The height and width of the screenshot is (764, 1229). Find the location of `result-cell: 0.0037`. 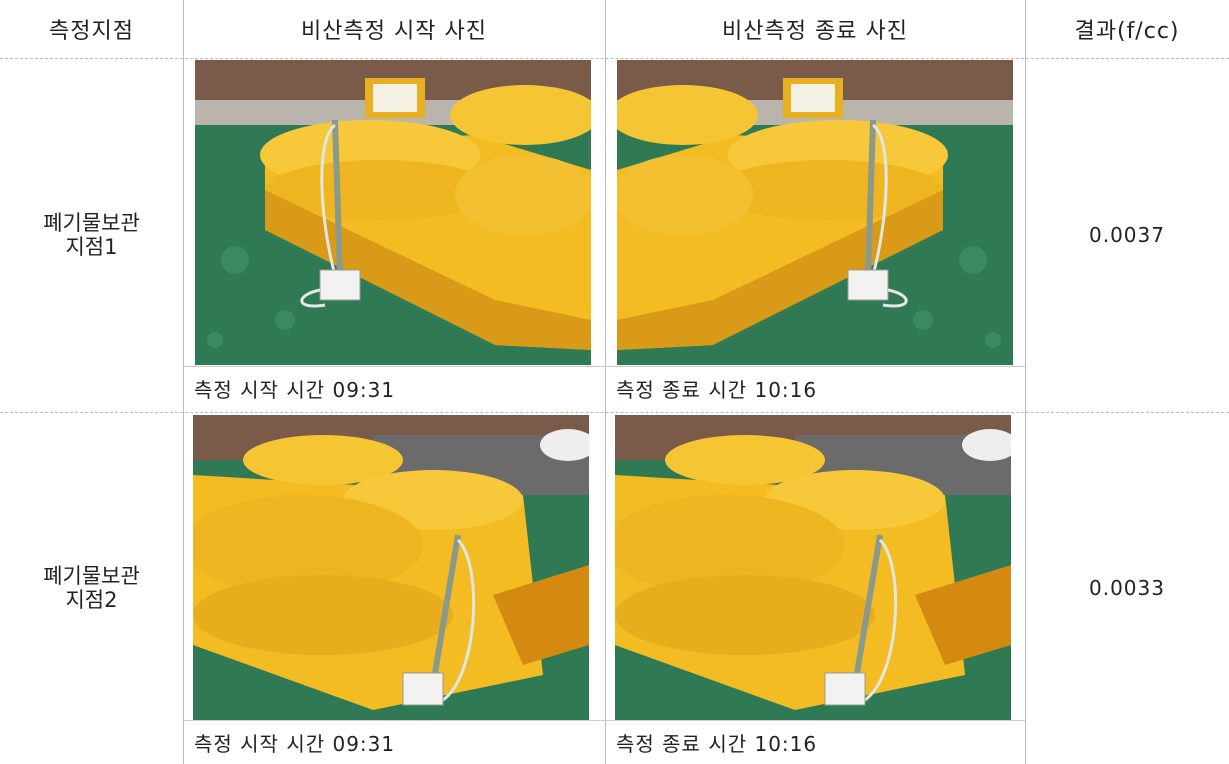

result-cell: 0.0037 is located at coordinates (1127, 235).